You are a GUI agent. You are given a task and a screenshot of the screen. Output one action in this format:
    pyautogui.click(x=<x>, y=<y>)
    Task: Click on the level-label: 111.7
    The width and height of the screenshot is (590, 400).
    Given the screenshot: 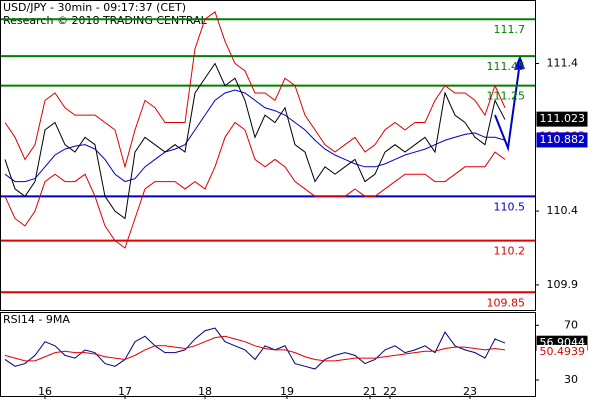 What is the action you would take?
    pyautogui.click(x=510, y=29)
    